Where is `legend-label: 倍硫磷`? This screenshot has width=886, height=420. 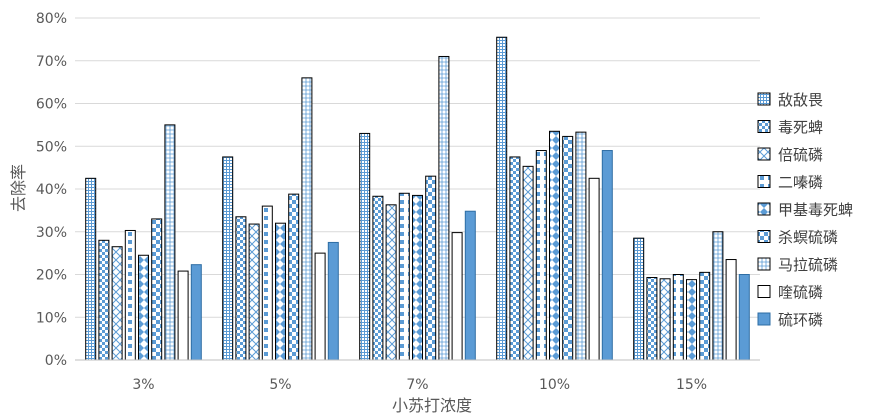 legend-label: 倍硫磷 is located at coordinates (800, 155).